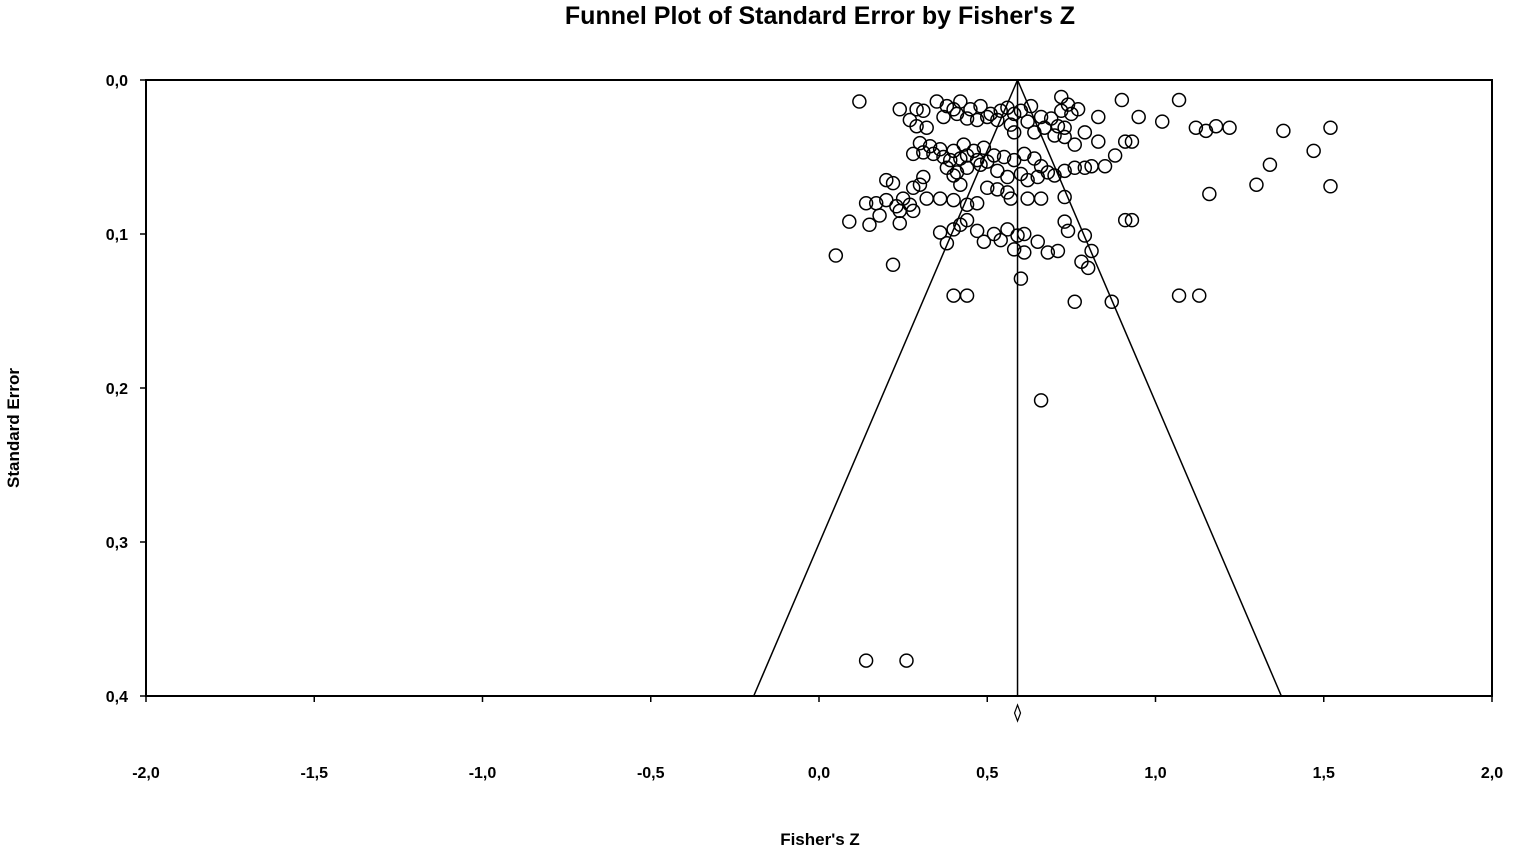  I want to click on funnel-right-line, so click(1149, 388).